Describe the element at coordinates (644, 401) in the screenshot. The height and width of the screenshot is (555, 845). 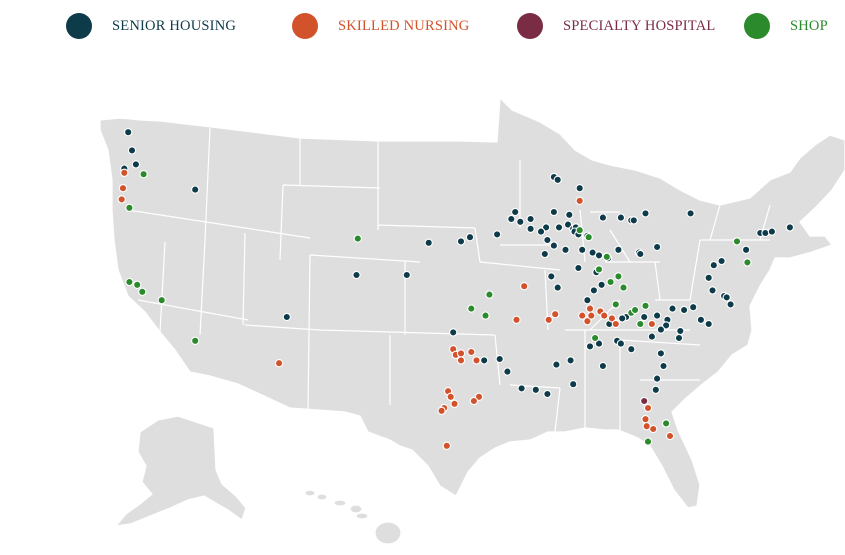
I see `specialty-hospital-location-marker` at that location.